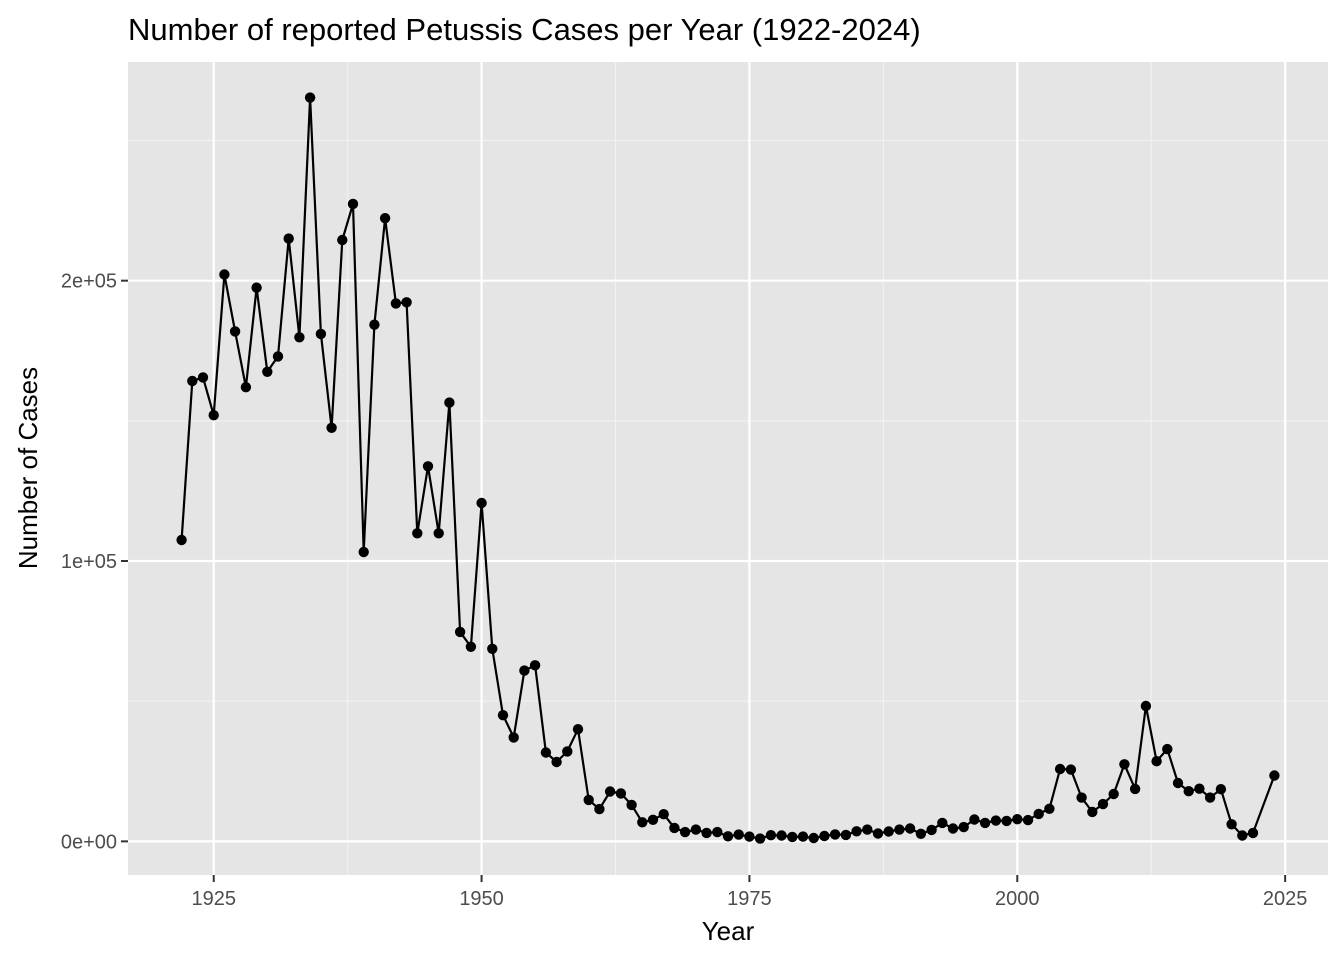  Describe the element at coordinates (792, 837) in the screenshot. I see `data-point-1979` at that location.